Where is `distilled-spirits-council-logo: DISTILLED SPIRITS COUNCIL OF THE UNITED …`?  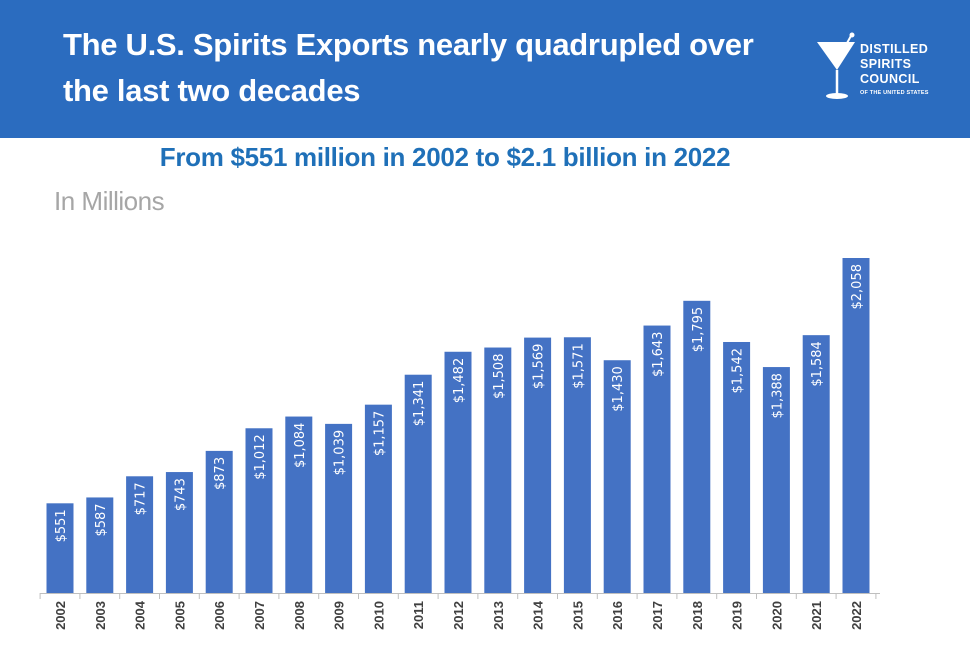
distilled-spirits-council-logo: DISTILLED SPIRITS COUNCIL OF THE UNITED … is located at coordinates (890, 68).